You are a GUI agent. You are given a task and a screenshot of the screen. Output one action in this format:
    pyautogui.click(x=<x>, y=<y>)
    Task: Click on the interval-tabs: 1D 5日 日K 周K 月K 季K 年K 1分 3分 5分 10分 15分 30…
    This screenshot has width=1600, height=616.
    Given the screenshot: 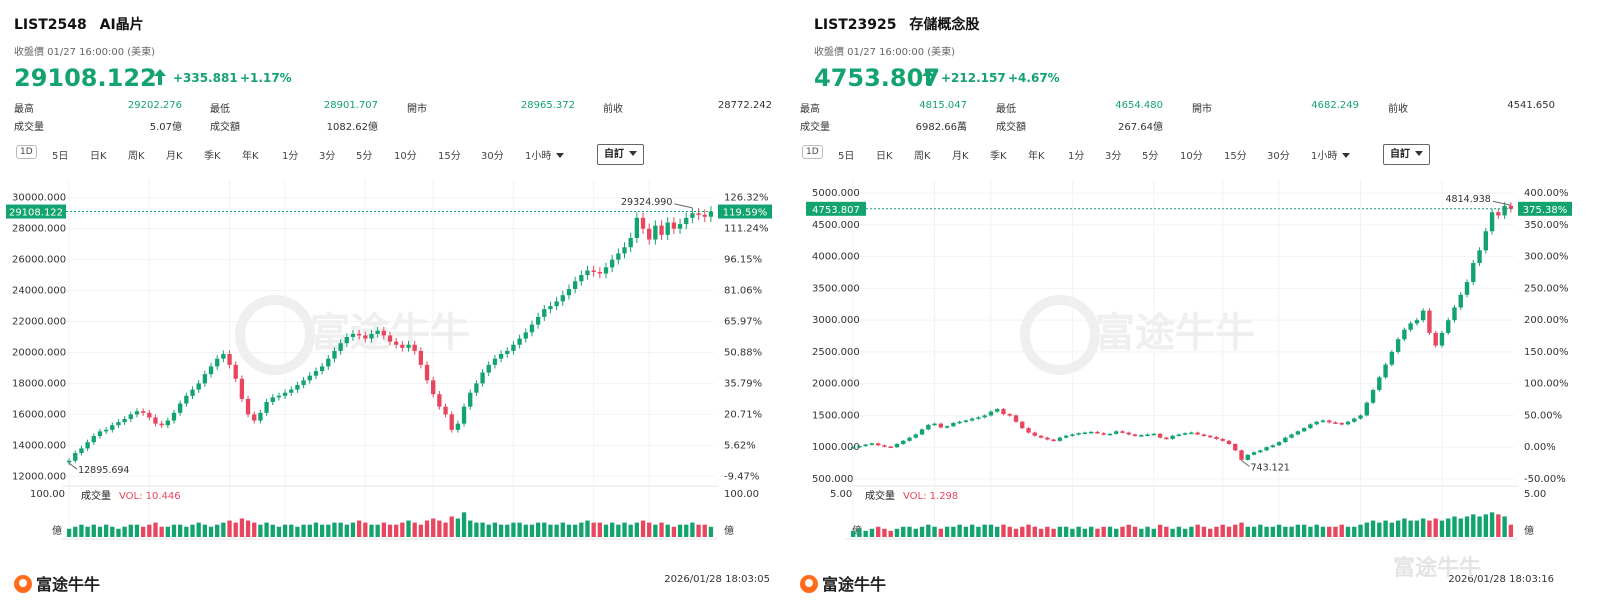 What is the action you would take?
    pyautogui.click(x=394, y=155)
    